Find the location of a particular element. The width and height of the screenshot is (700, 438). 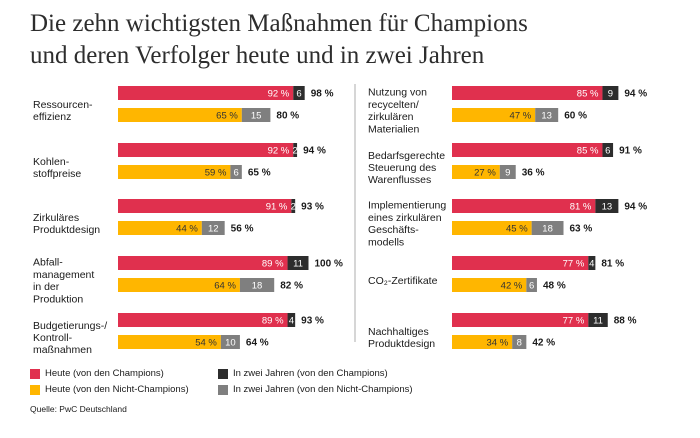

category-label: effizienz is located at coordinates (52, 117).